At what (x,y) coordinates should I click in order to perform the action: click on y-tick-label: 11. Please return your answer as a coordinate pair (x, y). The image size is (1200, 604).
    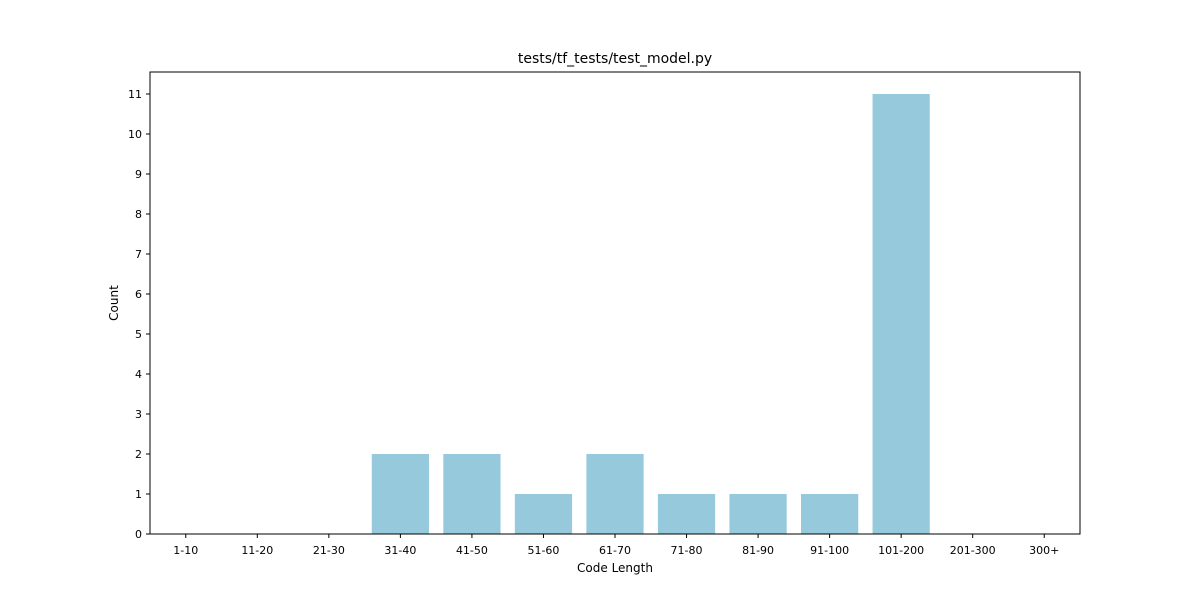
    Looking at the image, I should click on (135, 94).